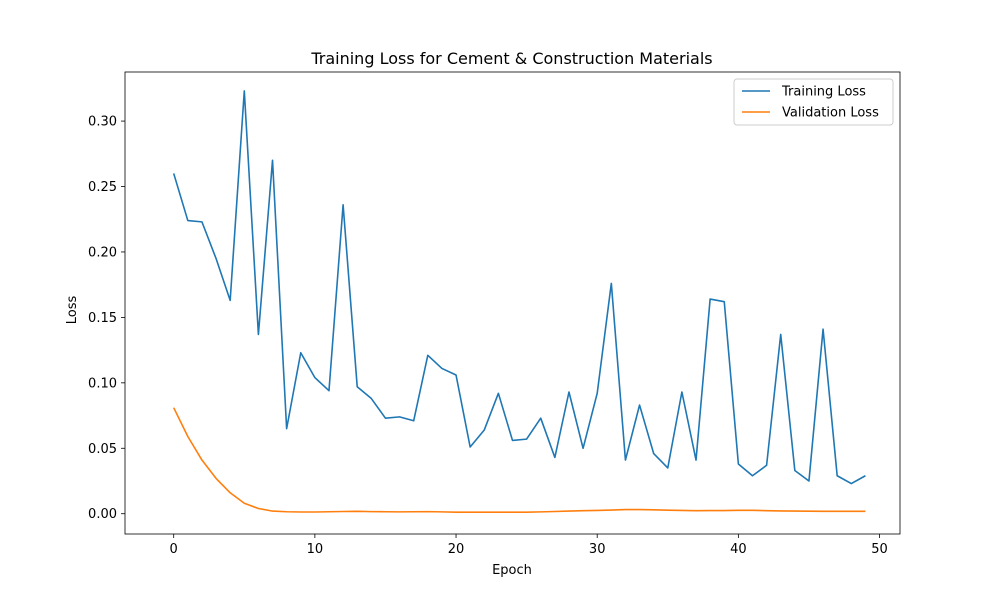  I want to click on legend-label: Validation Loss, so click(830, 113).